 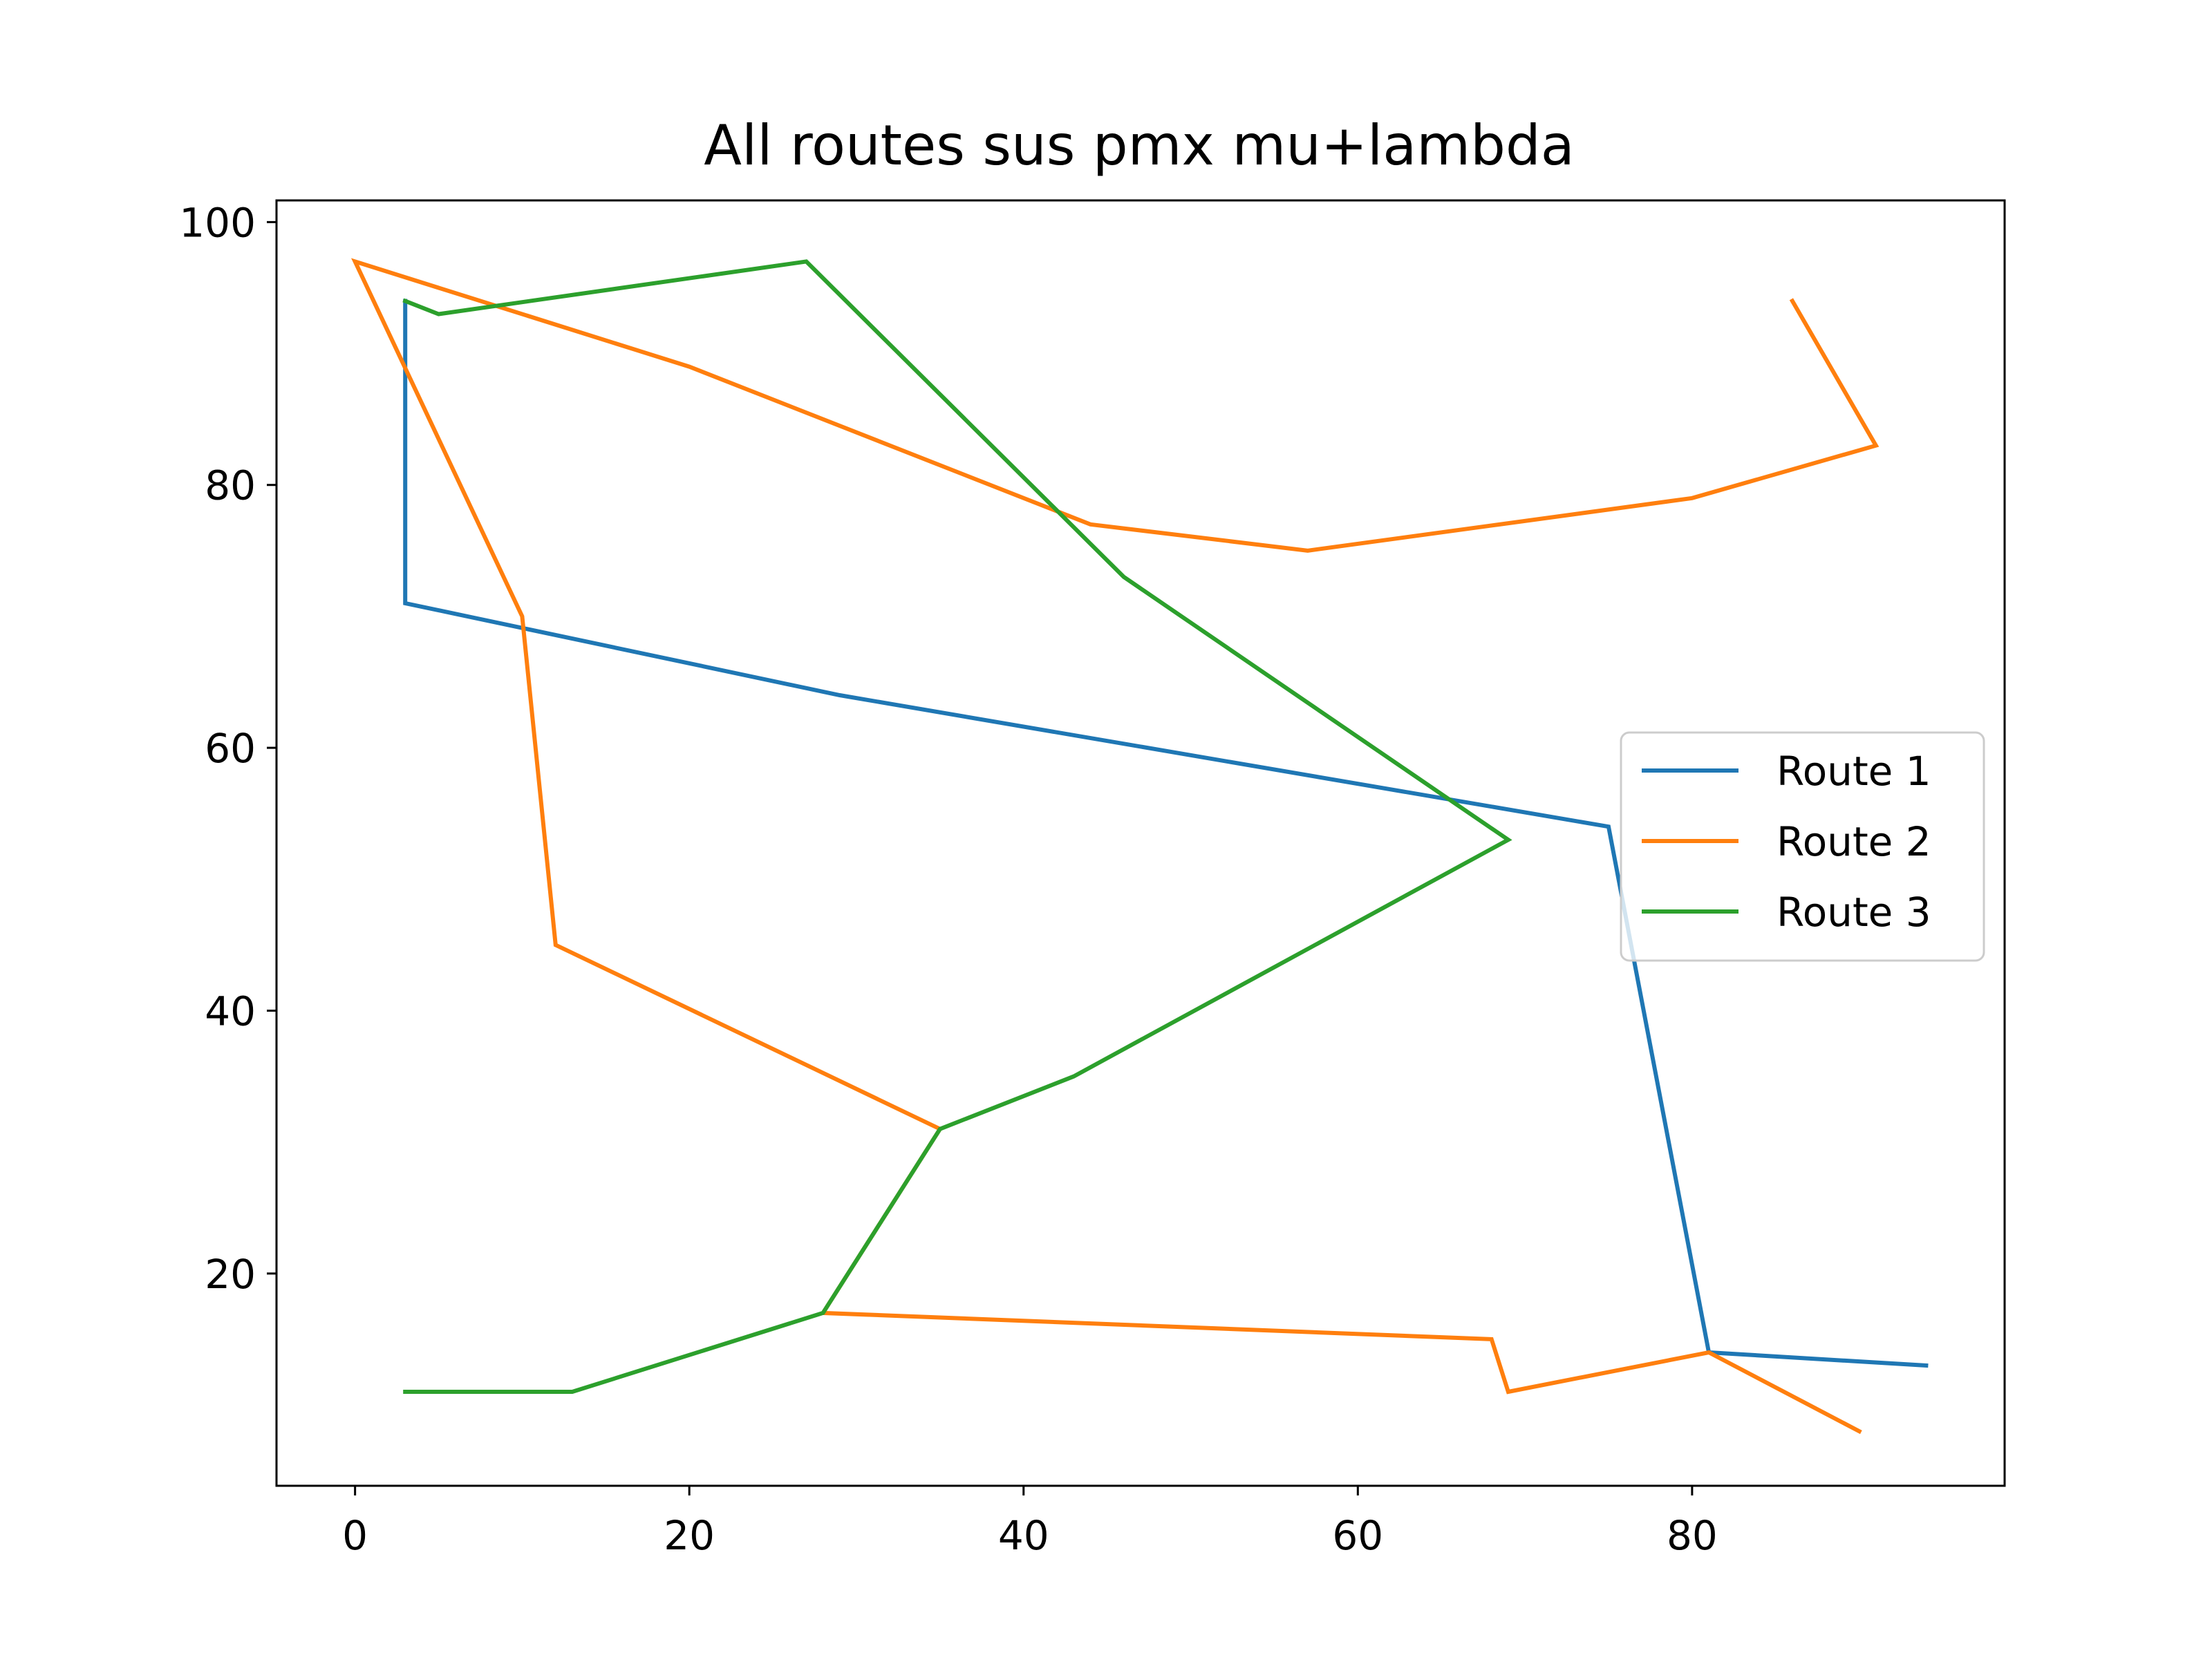 What do you see at coordinates (231, 486) in the screenshot?
I see `y-tick-label: 80` at bounding box center [231, 486].